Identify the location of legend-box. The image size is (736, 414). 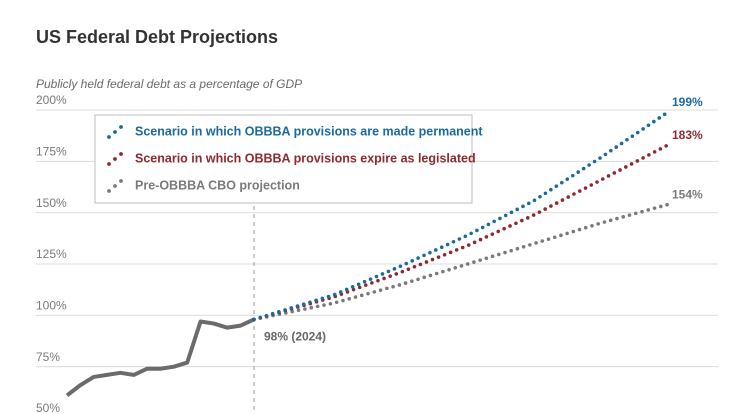
(283, 159).